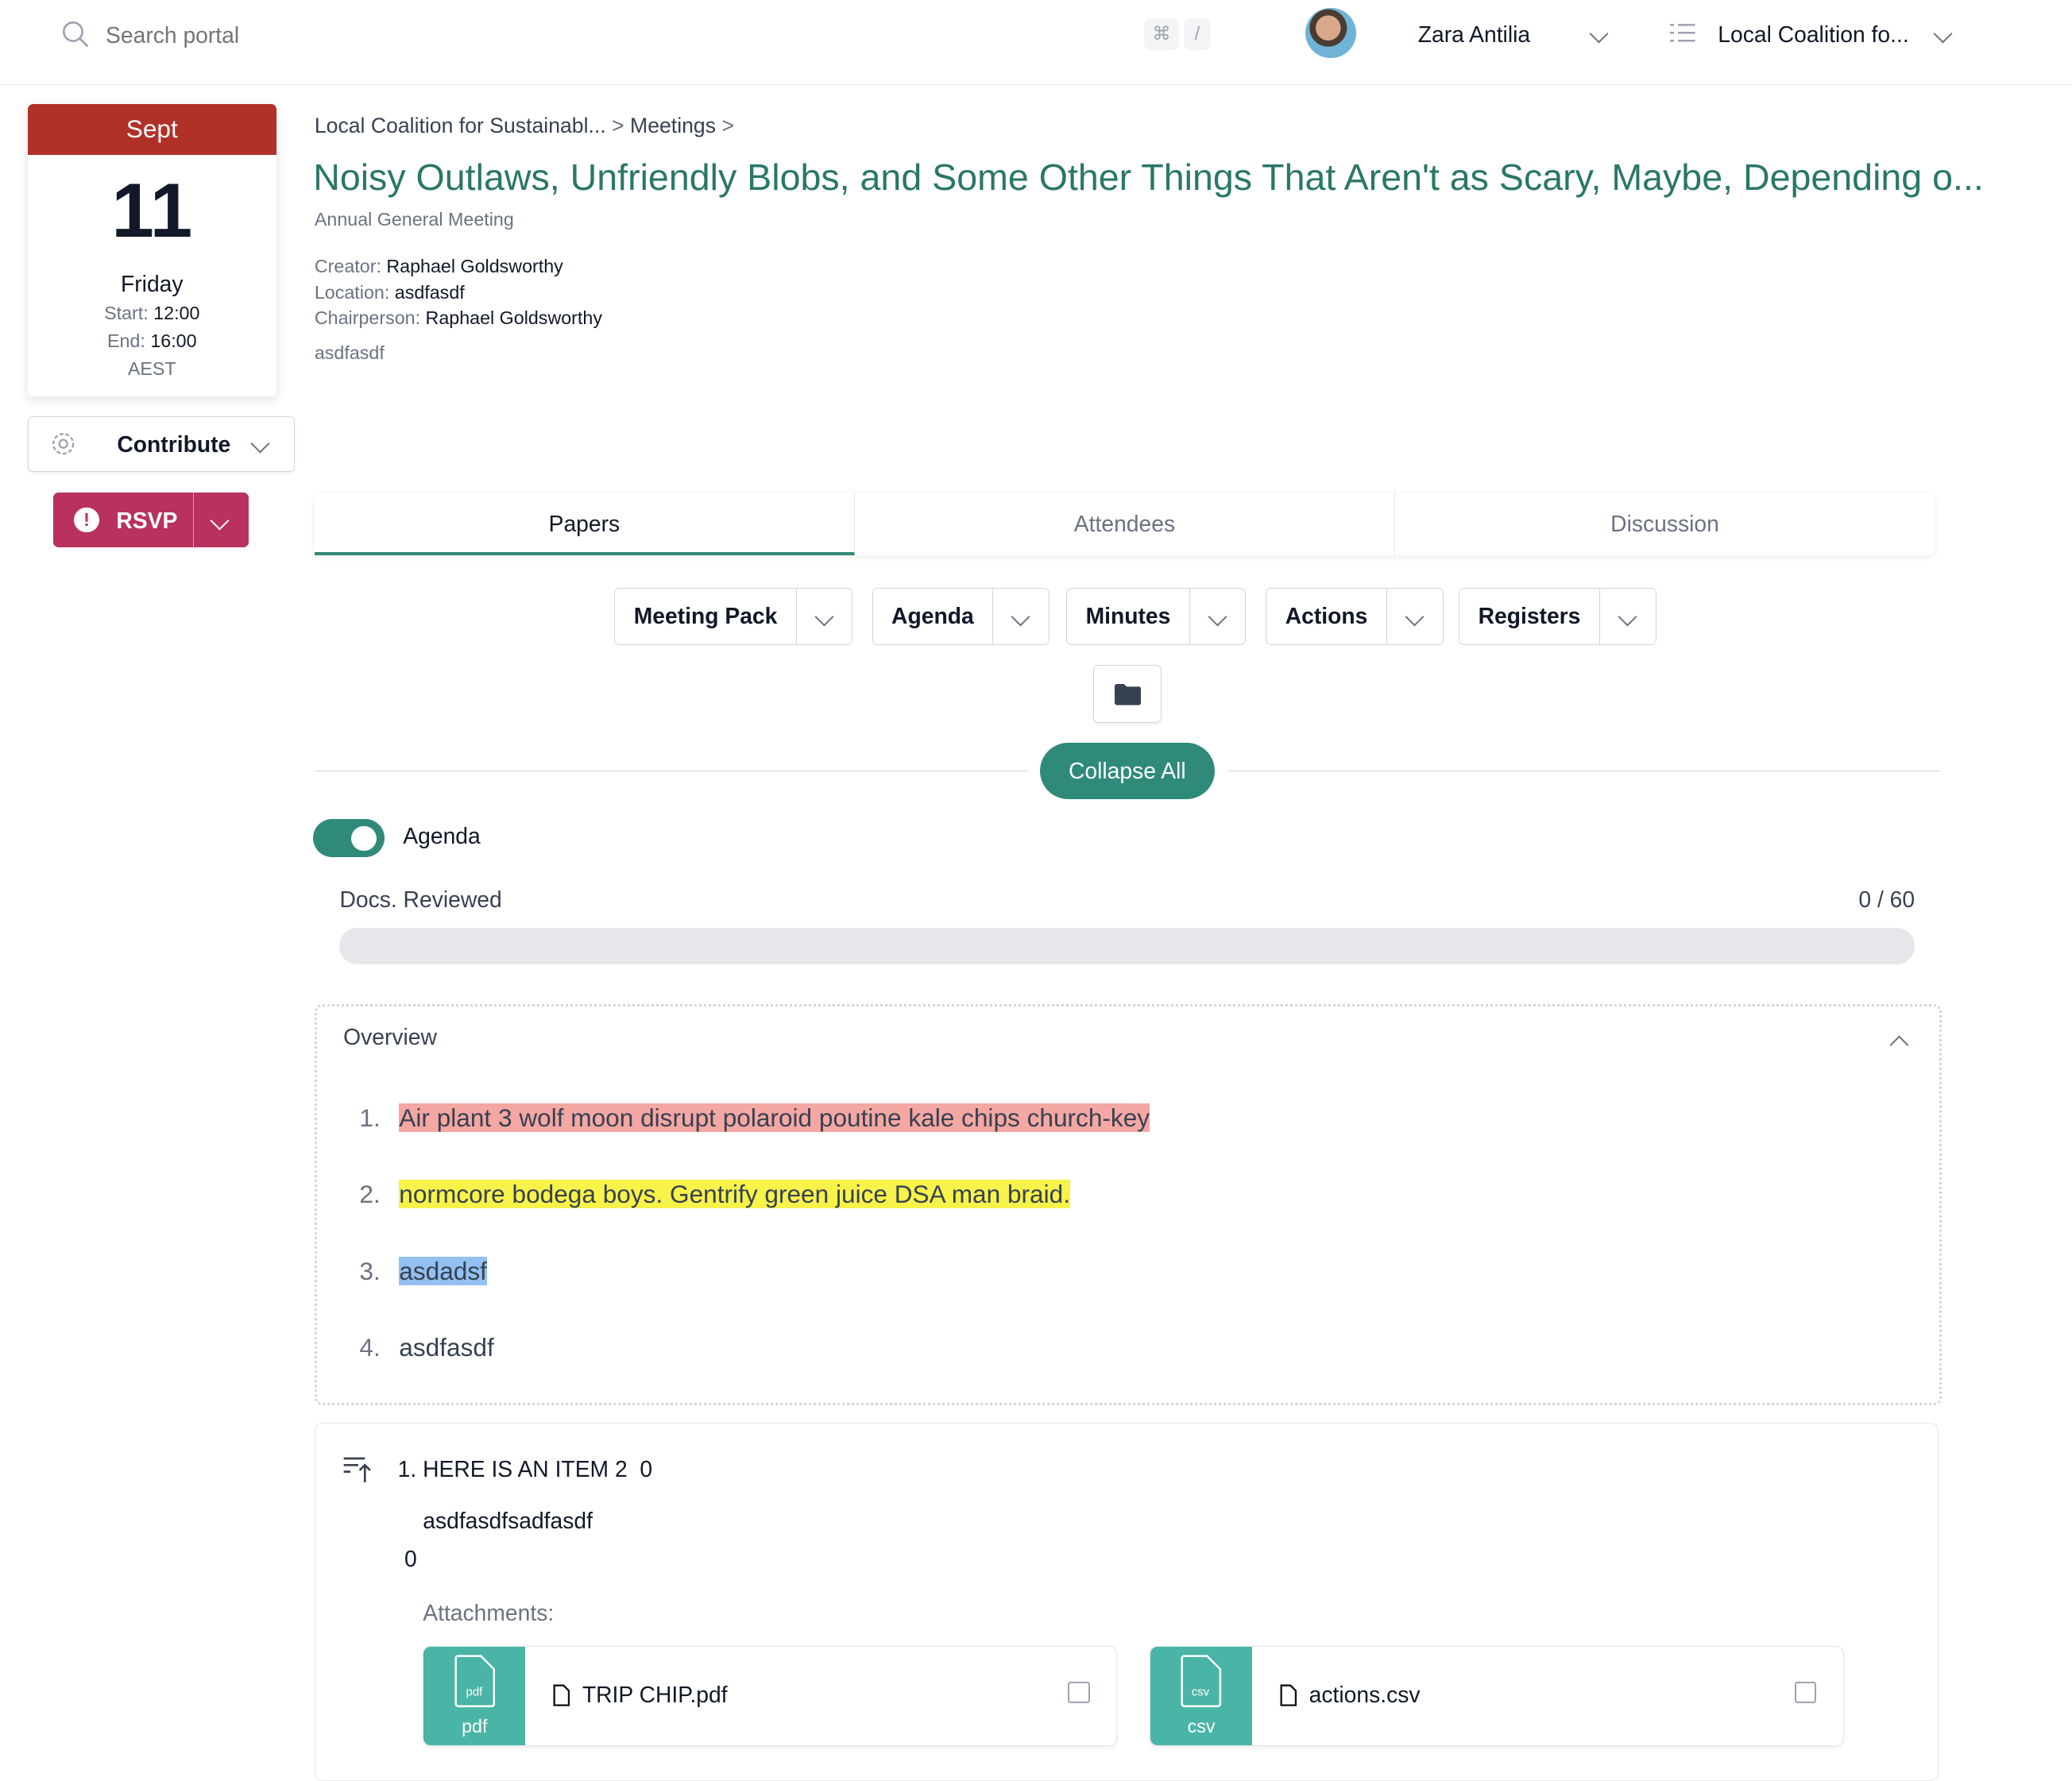  What do you see at coordinates (420, 900) in the screenshot?
I see `progress-label: Docs. Reviewed` at bounding box center [420, 900].